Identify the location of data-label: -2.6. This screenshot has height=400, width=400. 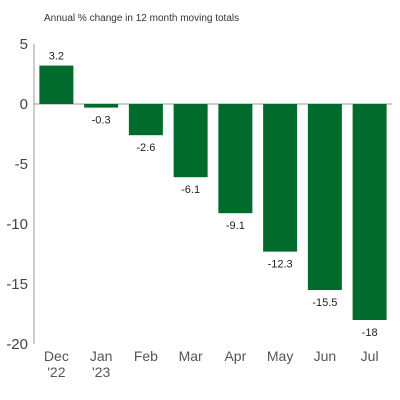
(145, 148).